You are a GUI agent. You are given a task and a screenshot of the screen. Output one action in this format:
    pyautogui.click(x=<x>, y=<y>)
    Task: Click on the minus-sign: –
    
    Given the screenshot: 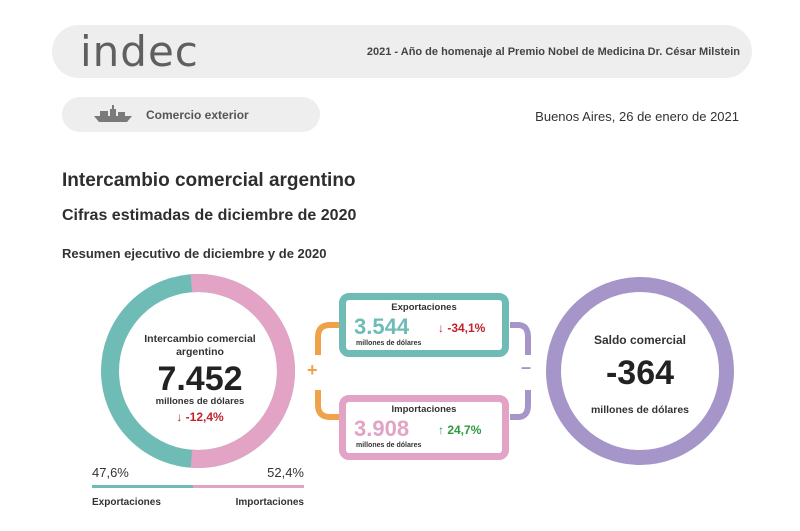 What is the action you would take?
    pyautogui.click(x=526, y=367)
    